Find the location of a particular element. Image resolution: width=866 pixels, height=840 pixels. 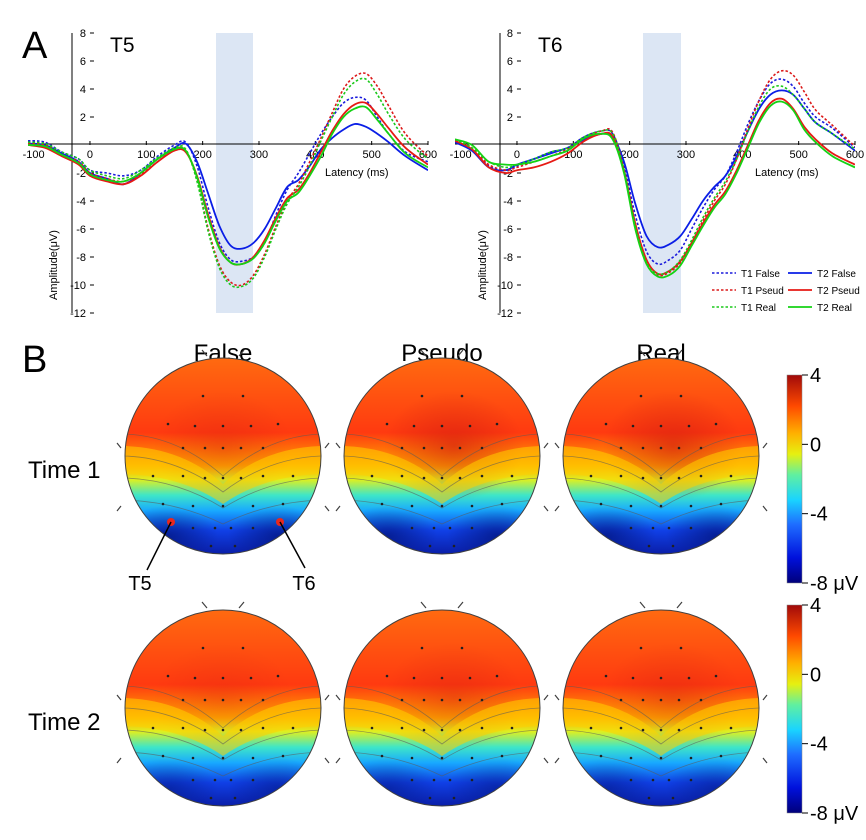

row-header: Time 2 is located at coordinates (64, 722).